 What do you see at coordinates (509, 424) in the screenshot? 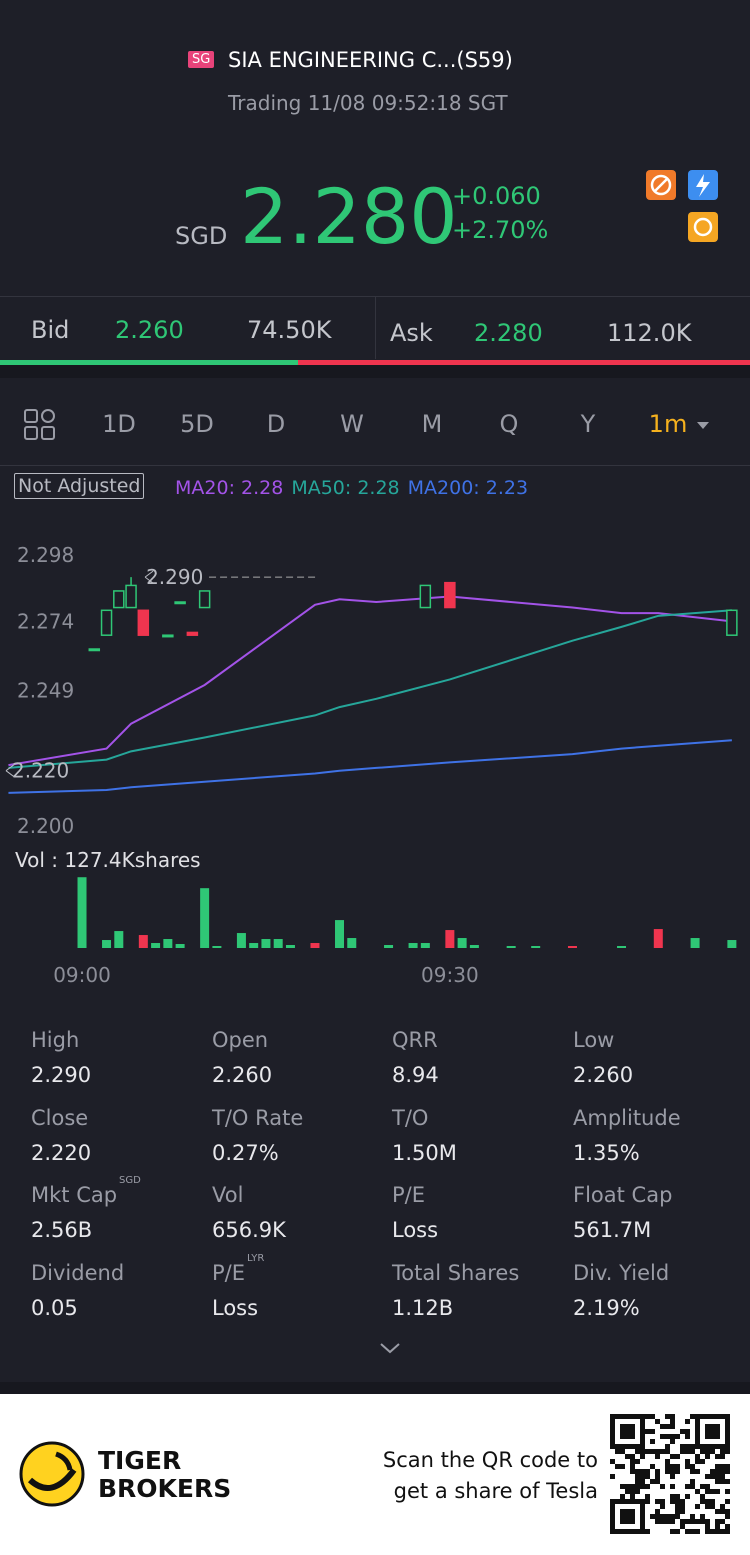
I see `tab: Q` at bounding box center [509, 424].